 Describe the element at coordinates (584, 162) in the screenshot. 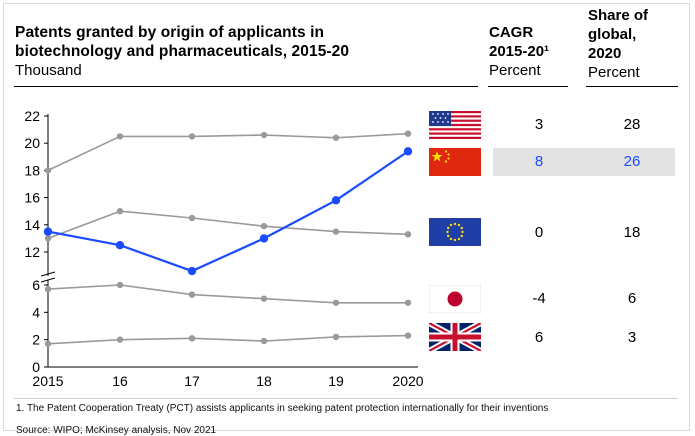

I see `china-row-highlight` at that location.